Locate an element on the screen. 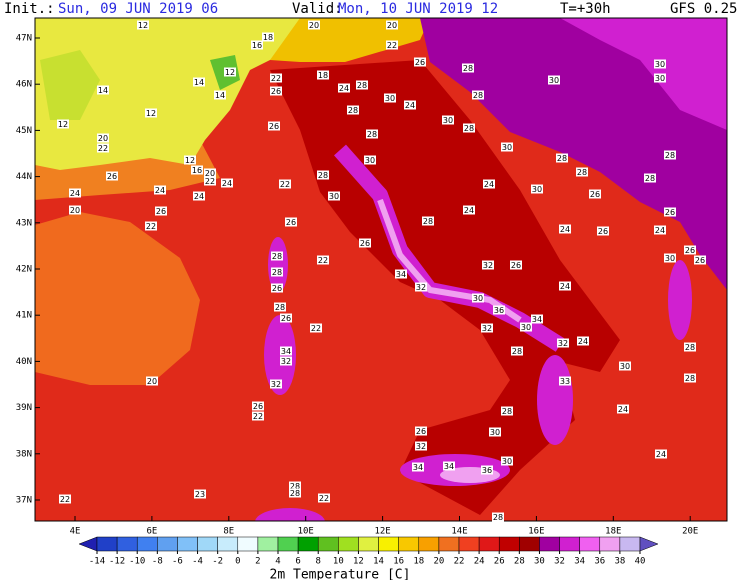  station-value: 16 is located at coordinates (197, 170).